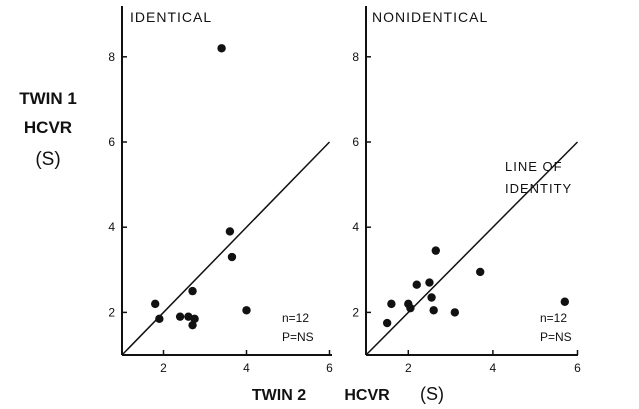 The height and width of the screenshot is (409, 639). Describe the element at coordinates (534, 166) in the screenshot. I see `reference-line-label-1: LINE OF` at that location.